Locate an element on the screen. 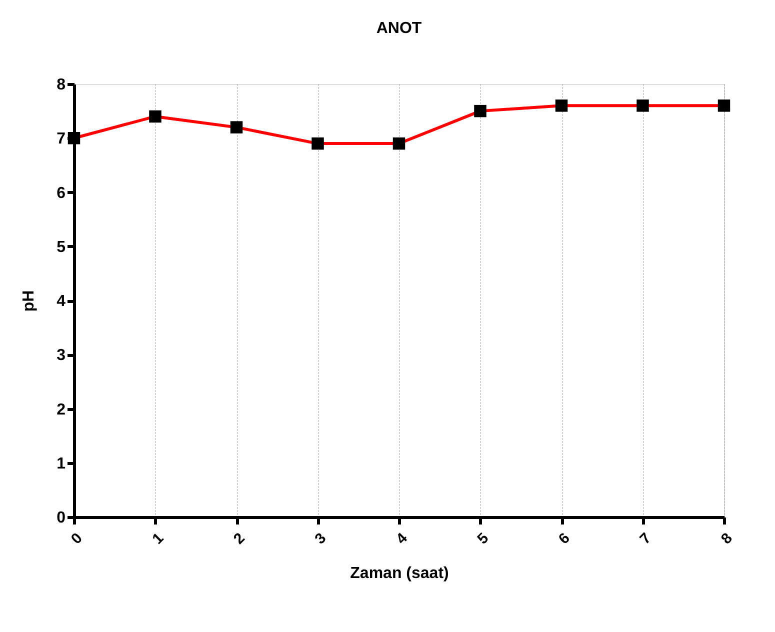  y-axis-title: pH is located at coordinates (29, 301).